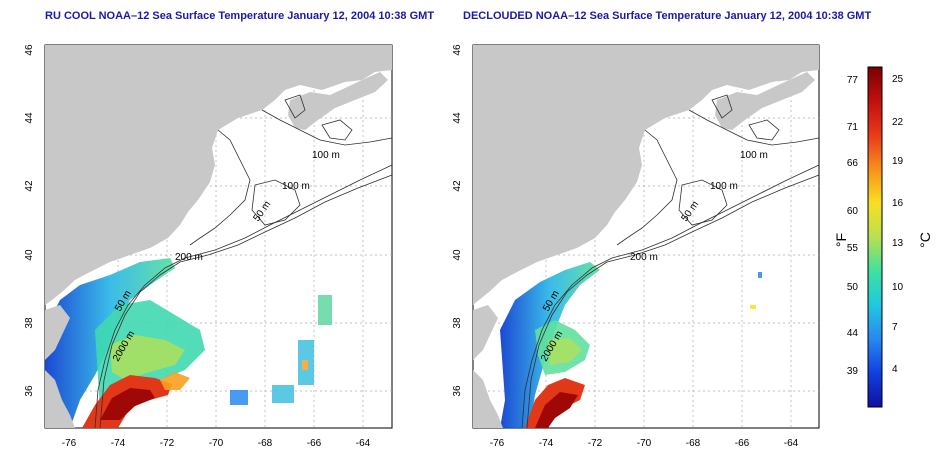 The image size is (950, 475). What do you see at coordinates (457, 220) in the screenshot?
I see `right-y-axis: 36 38 40 42 44 46` at bounding box center [457, 220].